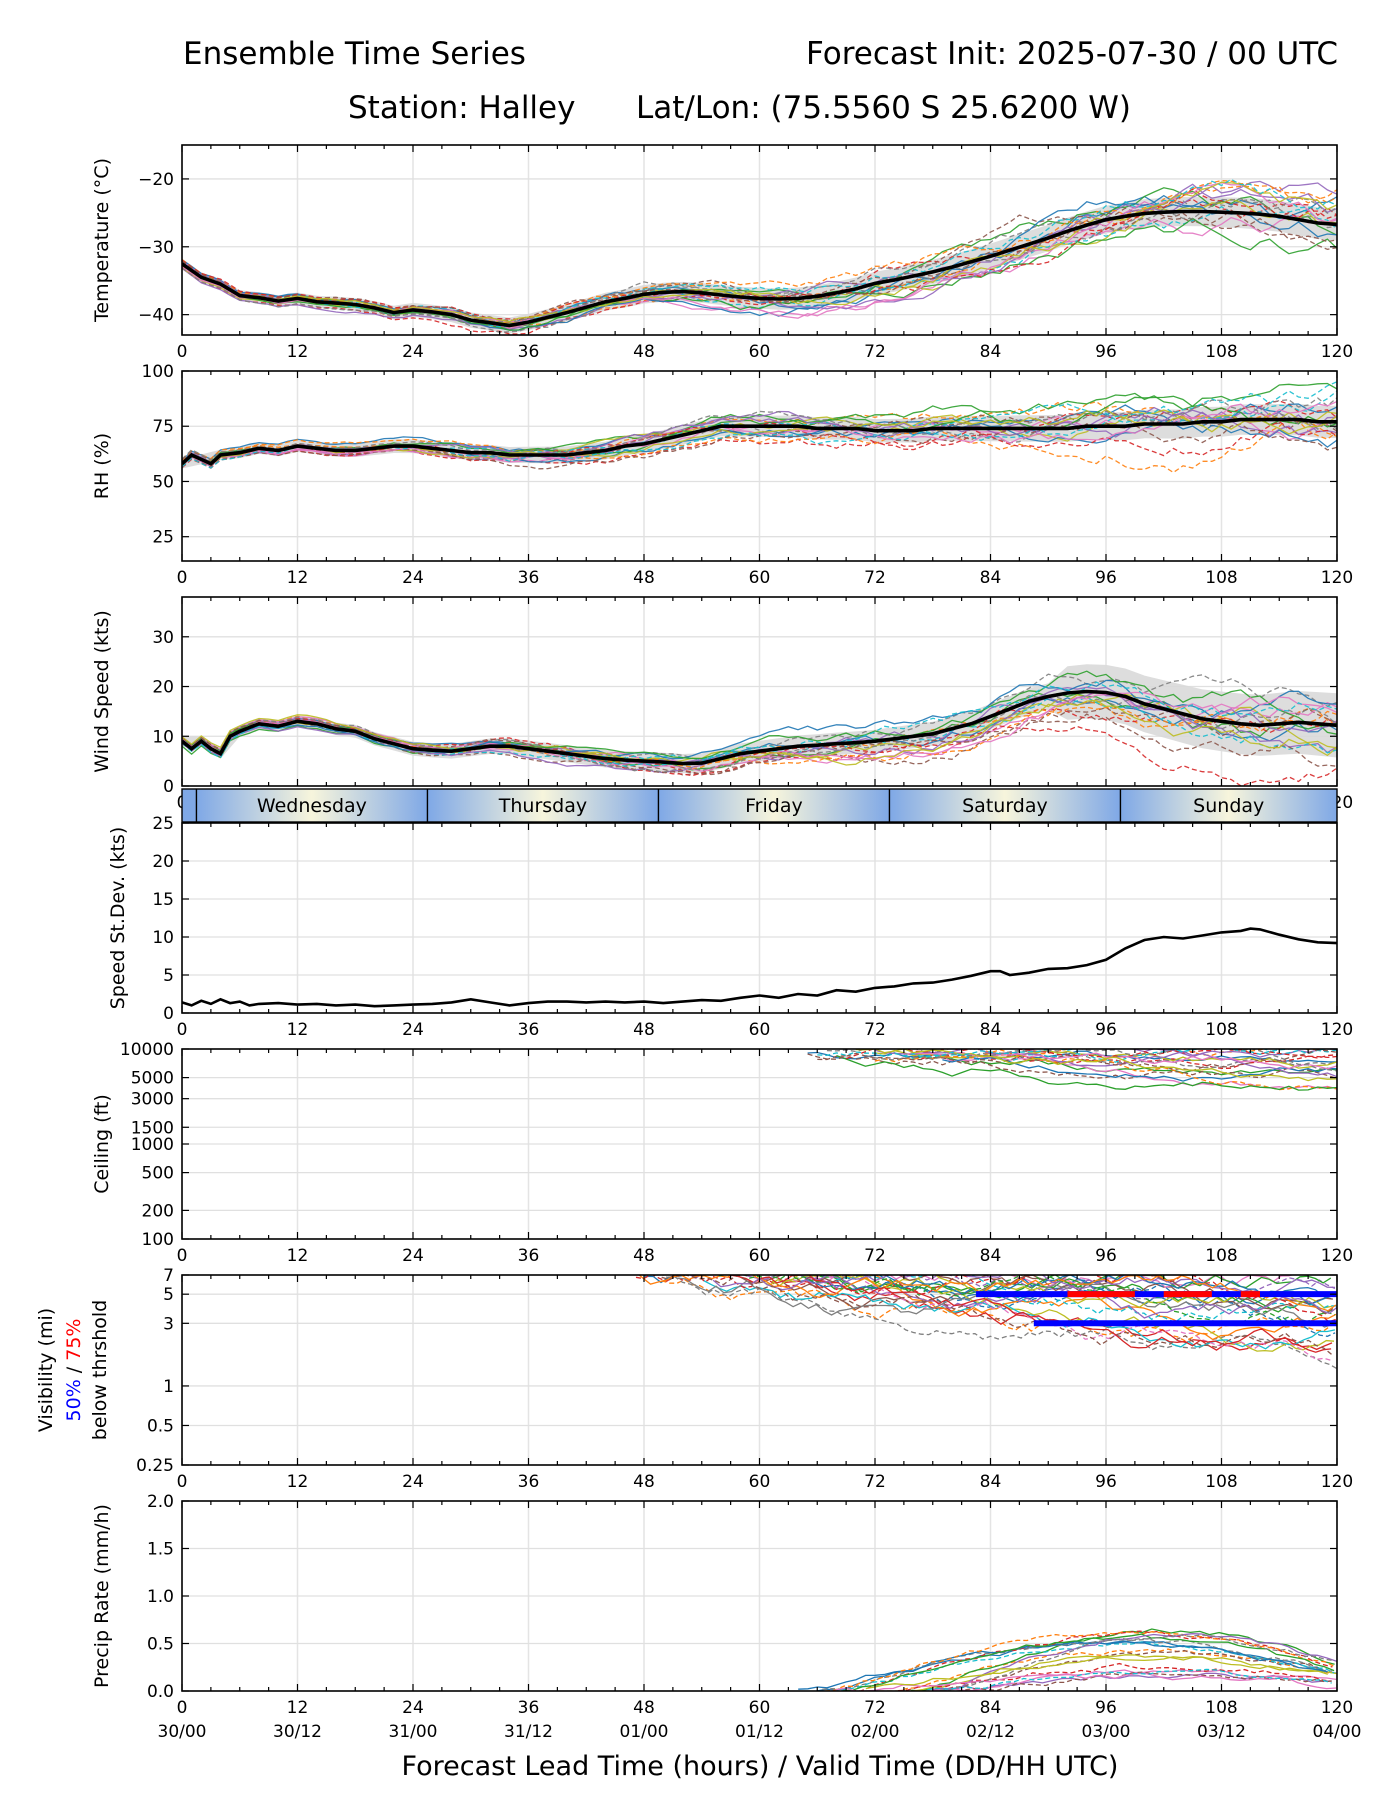  Describe the element at coordinates (168, 1295) in the screenshot. I see `y-tick-label: 5` at that location.